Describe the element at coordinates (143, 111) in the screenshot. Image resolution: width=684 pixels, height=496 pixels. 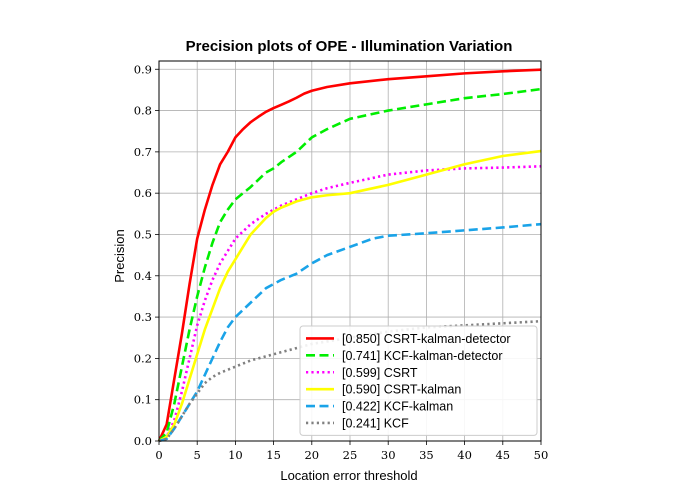
I see `y-tick-label: 0.8` at that location.